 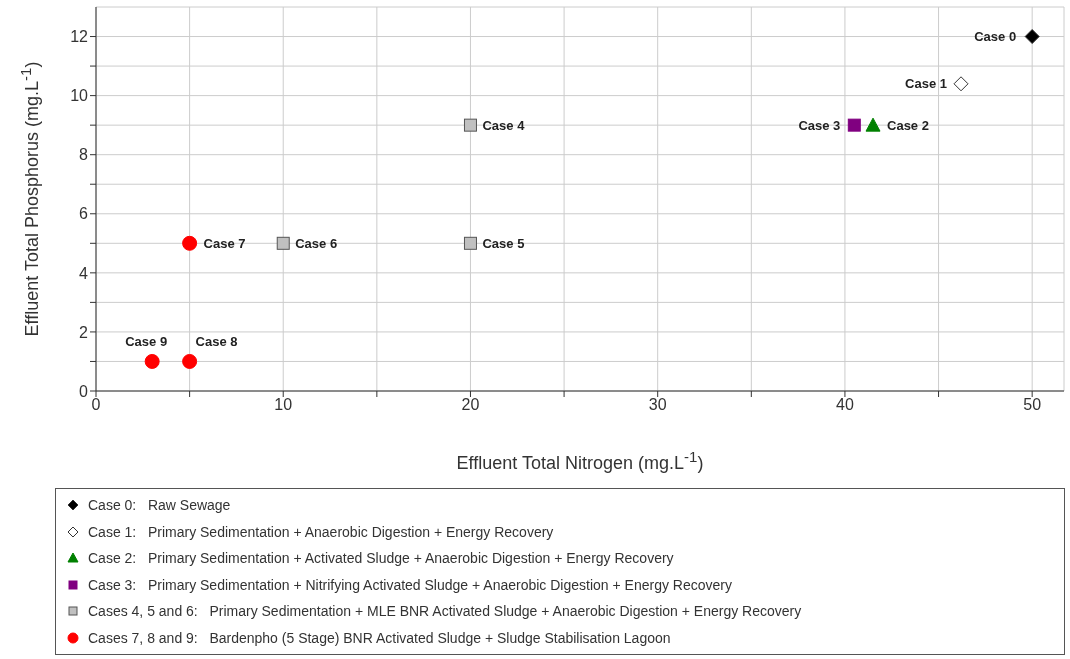 What do you see at coordinates (84, 214) in the screenshot?
I see `y-tick-label: 6` at bounding box center [84, 214].